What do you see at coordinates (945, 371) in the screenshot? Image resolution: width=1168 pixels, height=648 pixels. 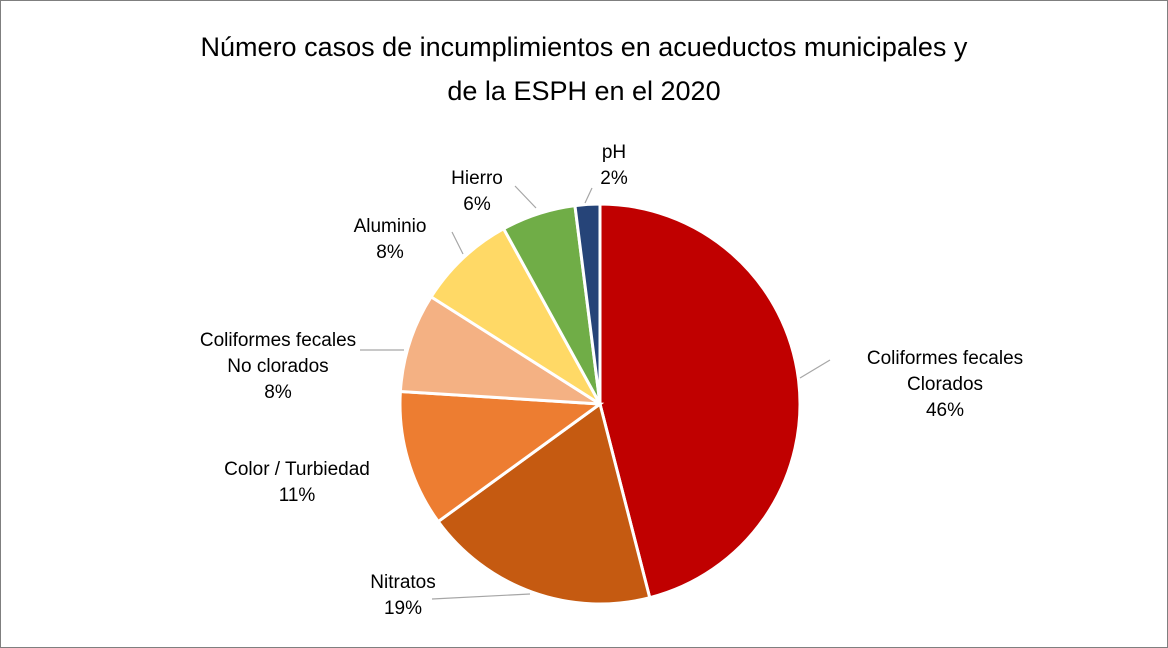 I see `category-label: Coliformes fecales Clorados` at bounding box center [945, 371].